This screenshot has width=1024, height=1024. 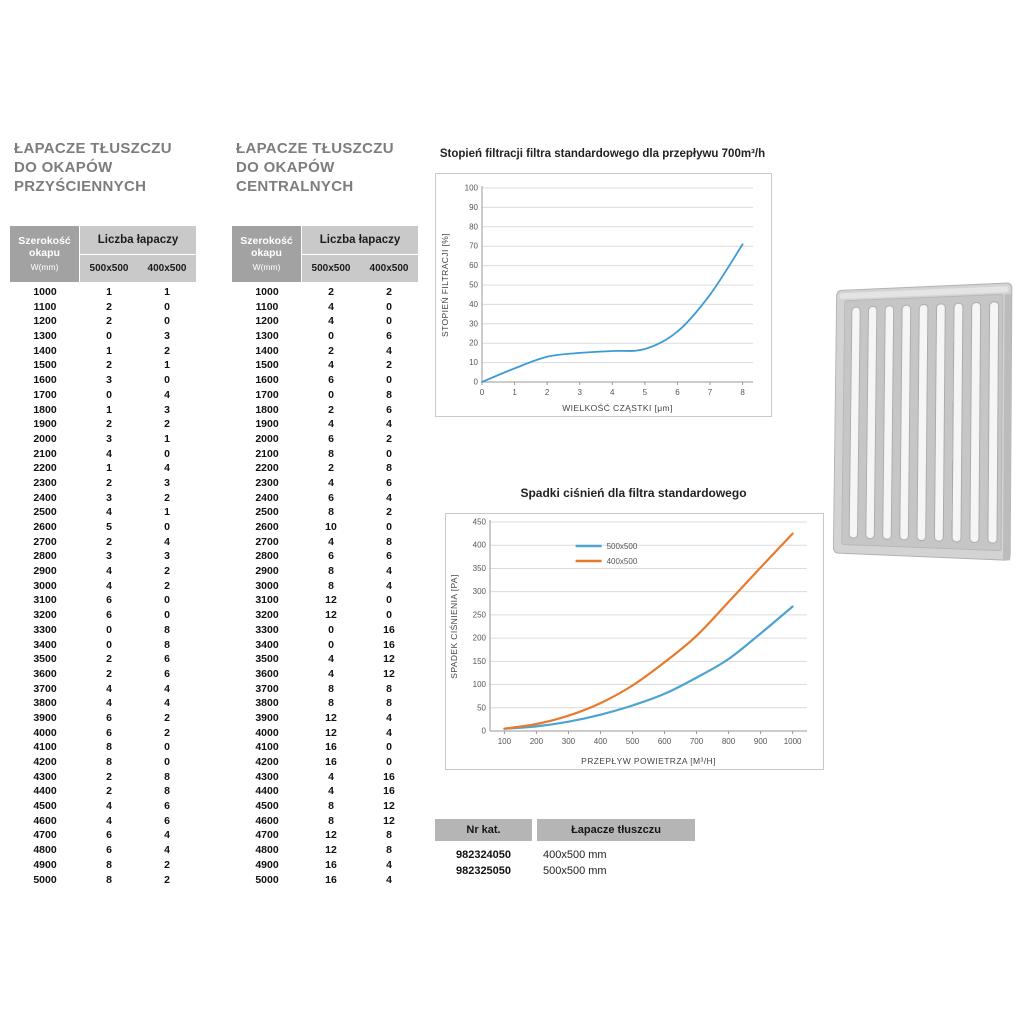 What do you see at coordinates (103, 659) in the screenshot?
I see `table-row: 3500 2 6` at bounding box center [103, 659].